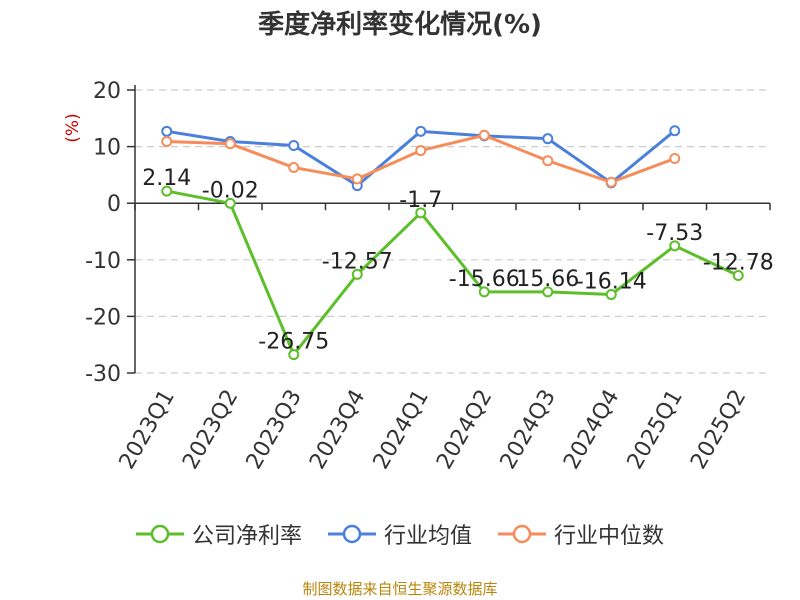  I want to click on data-label: -26.75, so click(293, 342).